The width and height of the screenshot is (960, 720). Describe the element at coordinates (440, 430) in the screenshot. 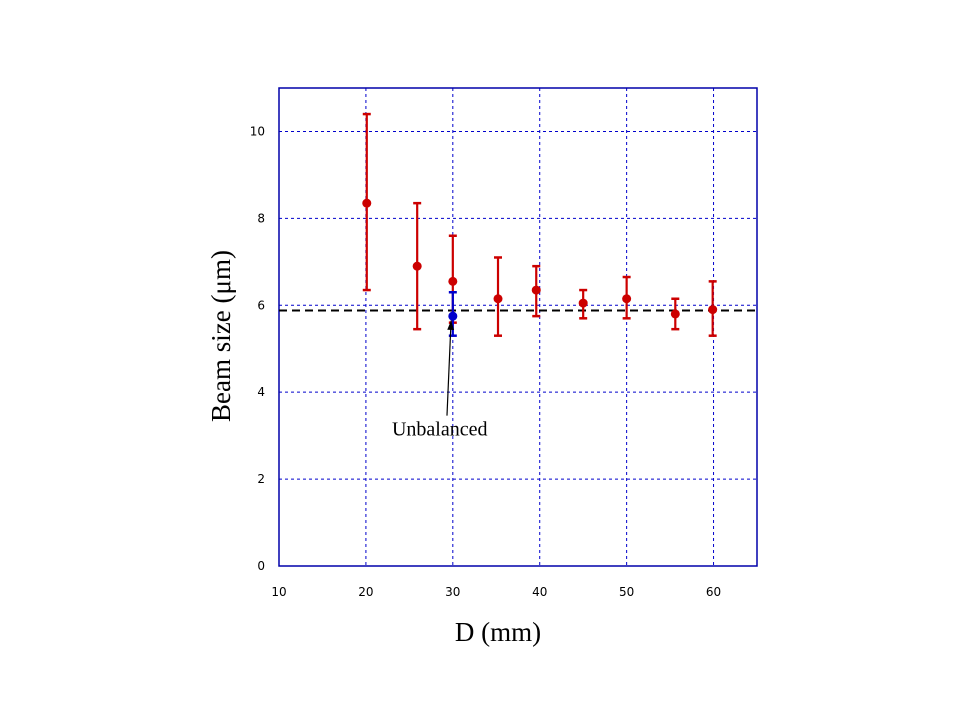

I see `annotation-label: Unbalanced` at that location.